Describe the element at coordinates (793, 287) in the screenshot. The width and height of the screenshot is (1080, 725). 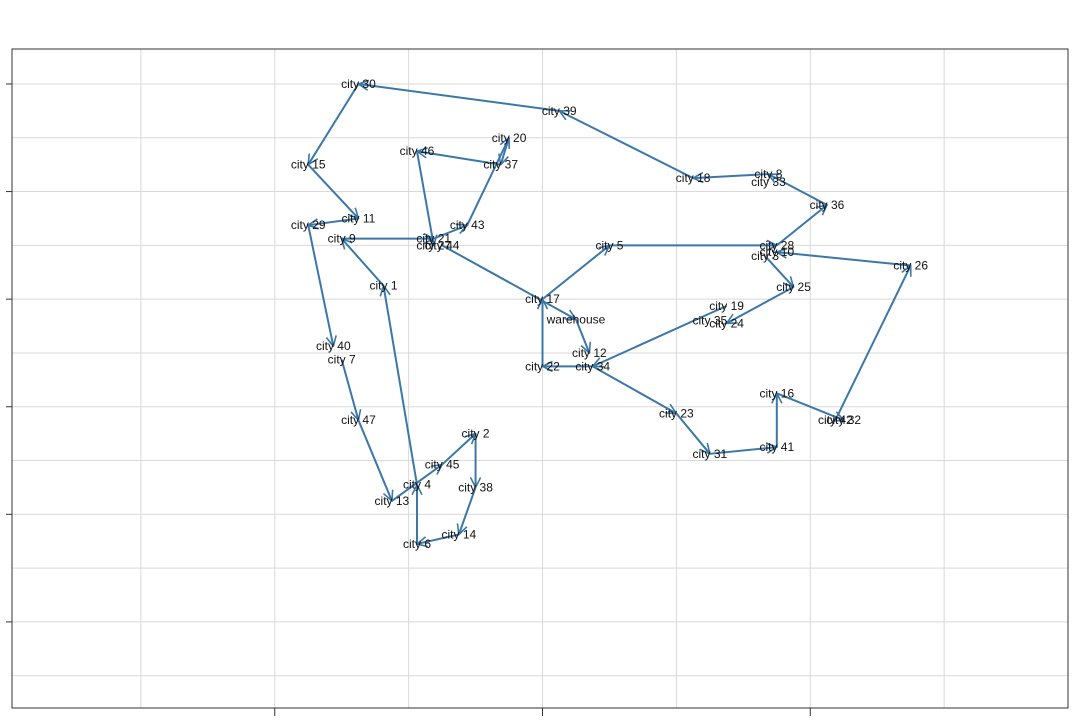
I see `node-label: city 25` at that location.